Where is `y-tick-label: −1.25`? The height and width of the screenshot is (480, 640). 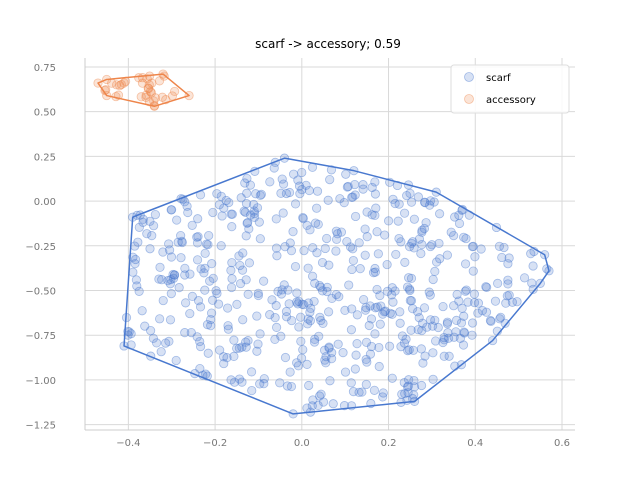
y-tick-label: −1.25 is located at coordinates (40, 426).